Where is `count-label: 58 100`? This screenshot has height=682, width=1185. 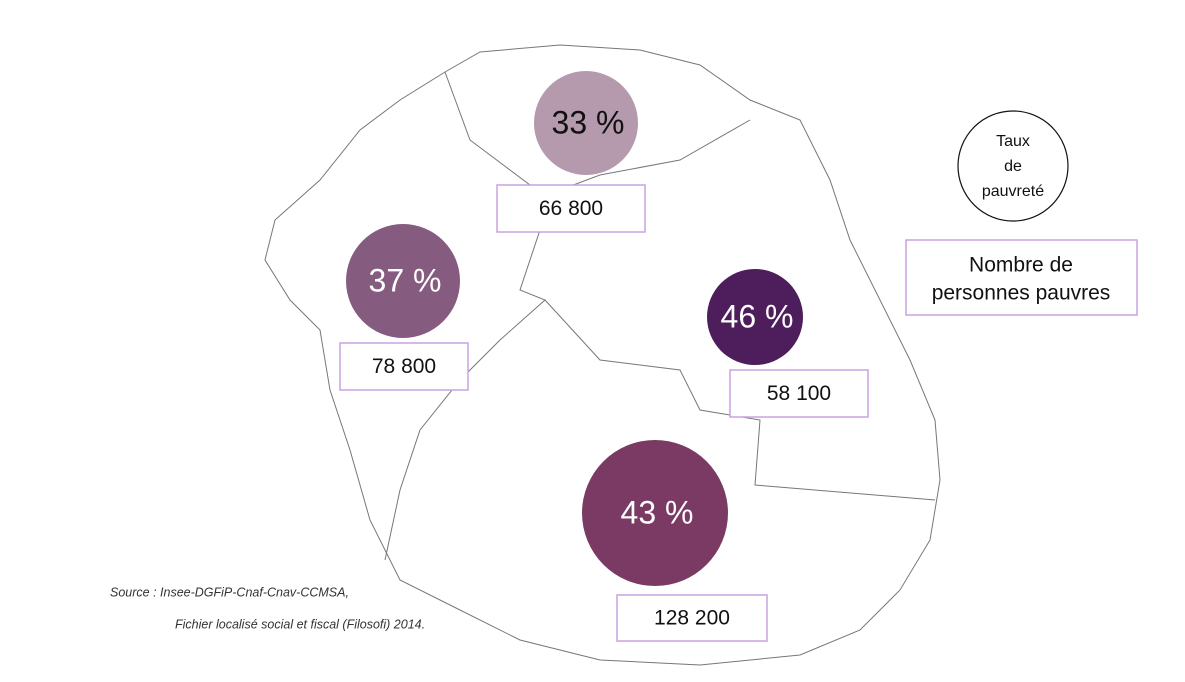 count-label: 58 100 is located at coordinates (799, 393).